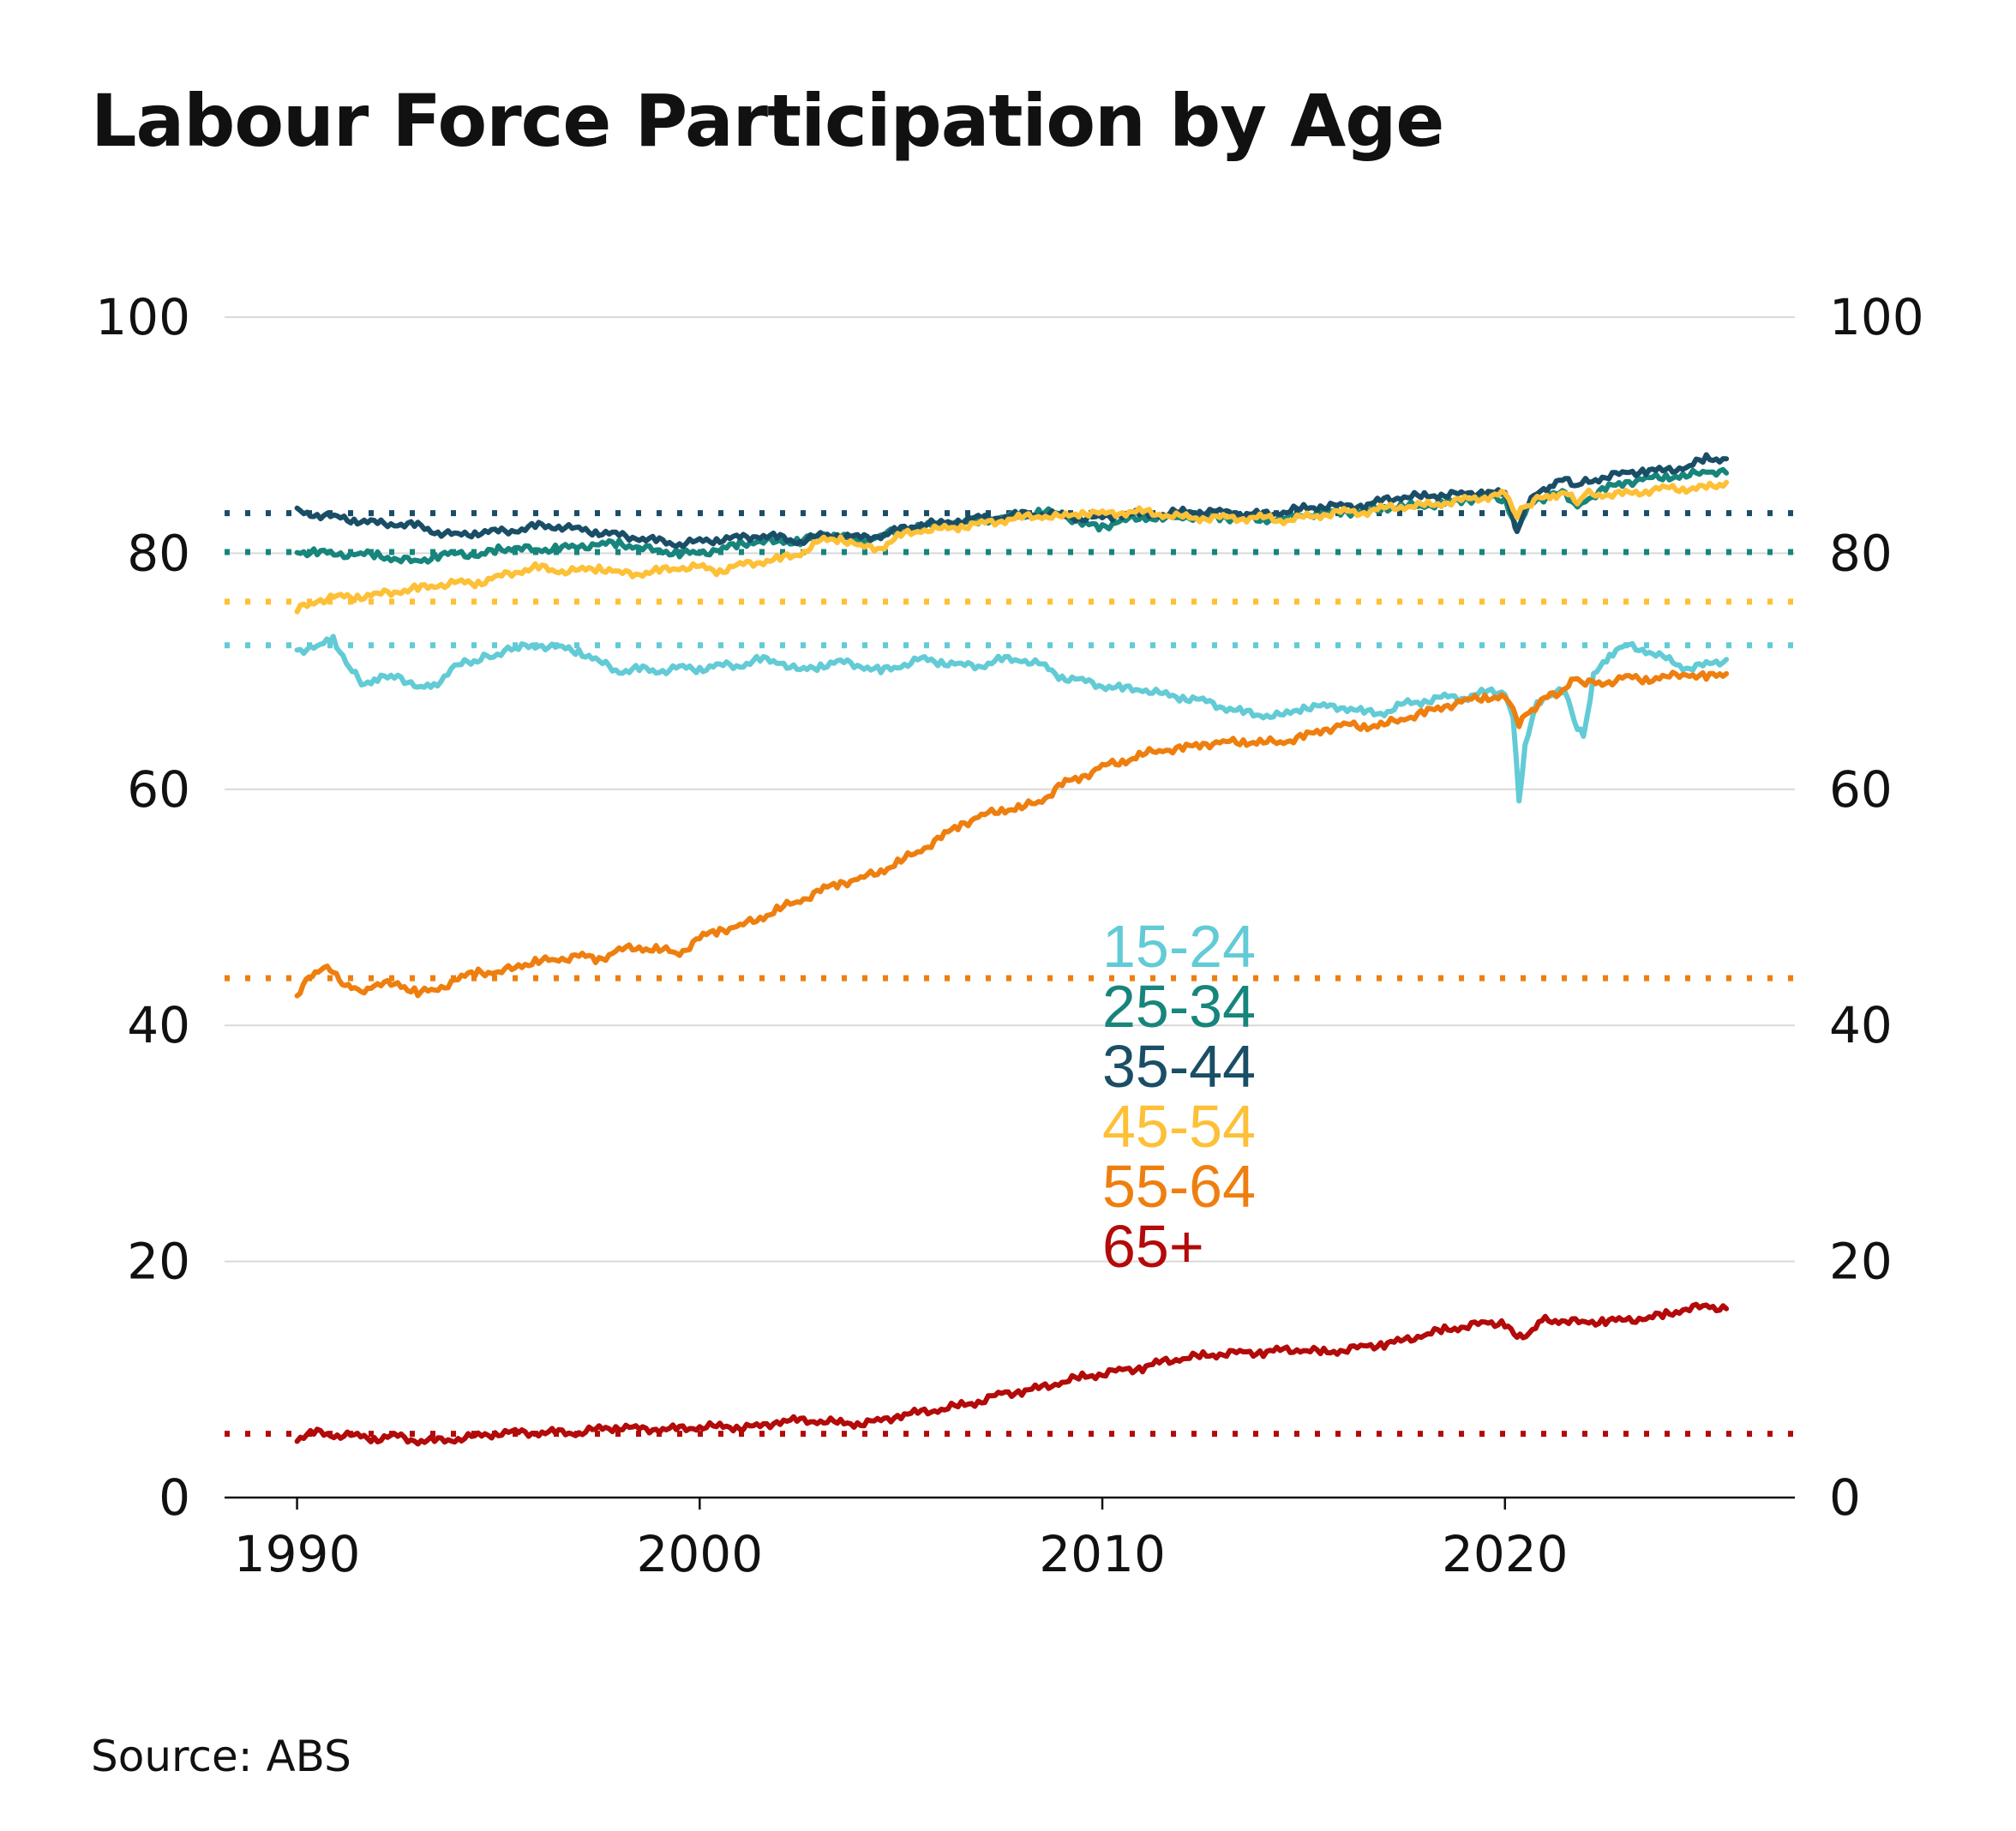 The image size is (2016, 1831). I want to click on y-tick-label-left: 60, so click(158, 789).